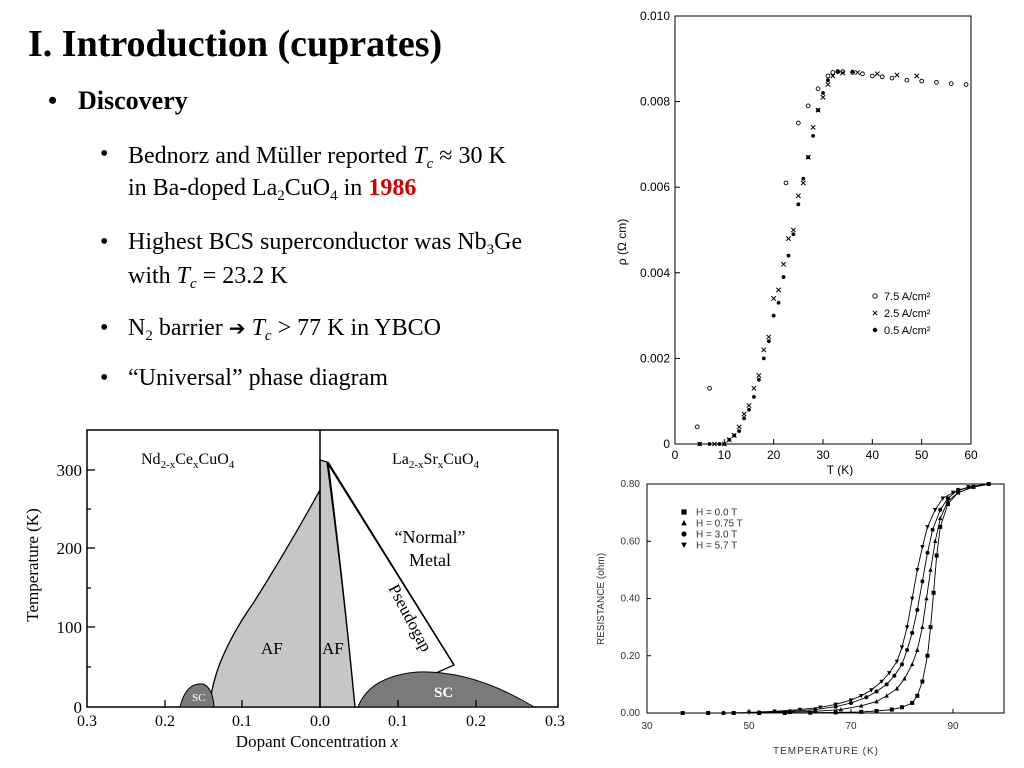 Image resolution: width=1024 pixels, height=768 pixels. Describe the element at coordinates (907, 314) in the screenshot. I see `legend-label: 2.5 A/cm²` at that location.